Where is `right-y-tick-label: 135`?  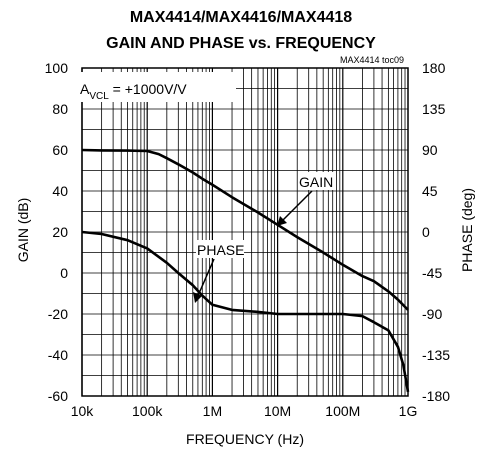 right-y-tick-label: 135 is located at coordinates (434, 109).